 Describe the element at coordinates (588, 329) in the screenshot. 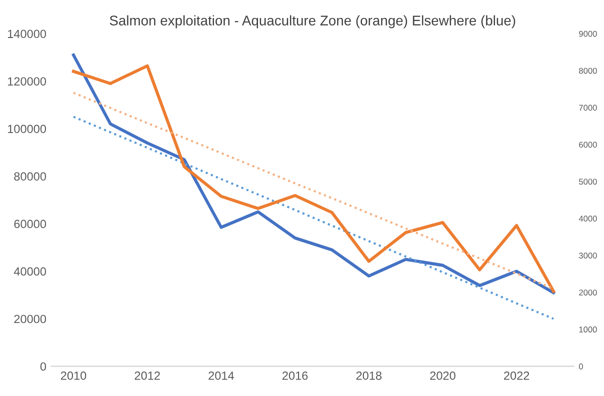

I see `y2-tick-label: 1000` at that location.